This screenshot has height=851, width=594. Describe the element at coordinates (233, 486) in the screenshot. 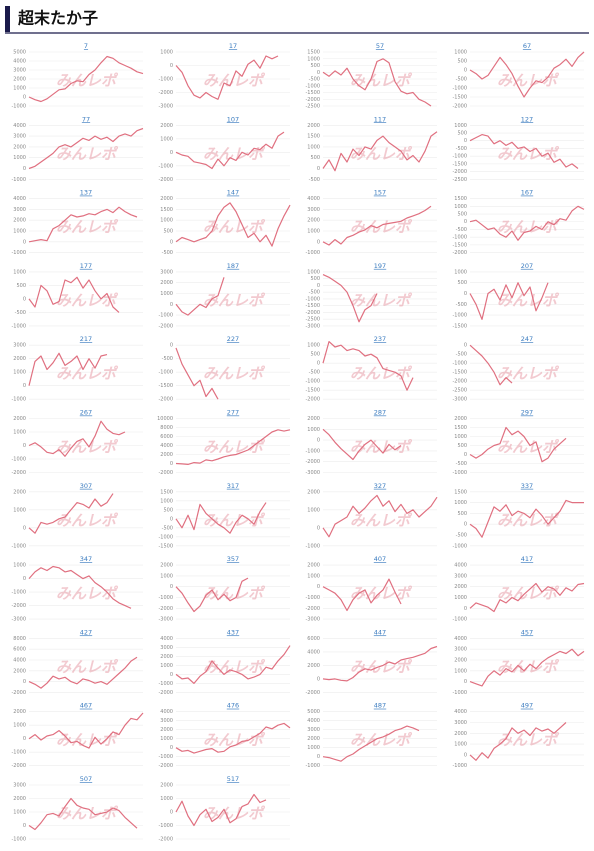

I see `chart-title: 317` at that location.